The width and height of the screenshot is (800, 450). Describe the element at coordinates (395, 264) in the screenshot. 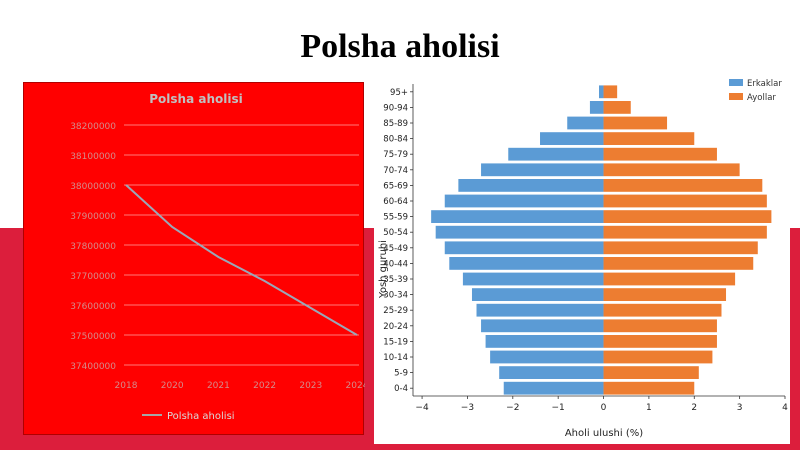

I see `y-tick-label: 40-44` at that location.